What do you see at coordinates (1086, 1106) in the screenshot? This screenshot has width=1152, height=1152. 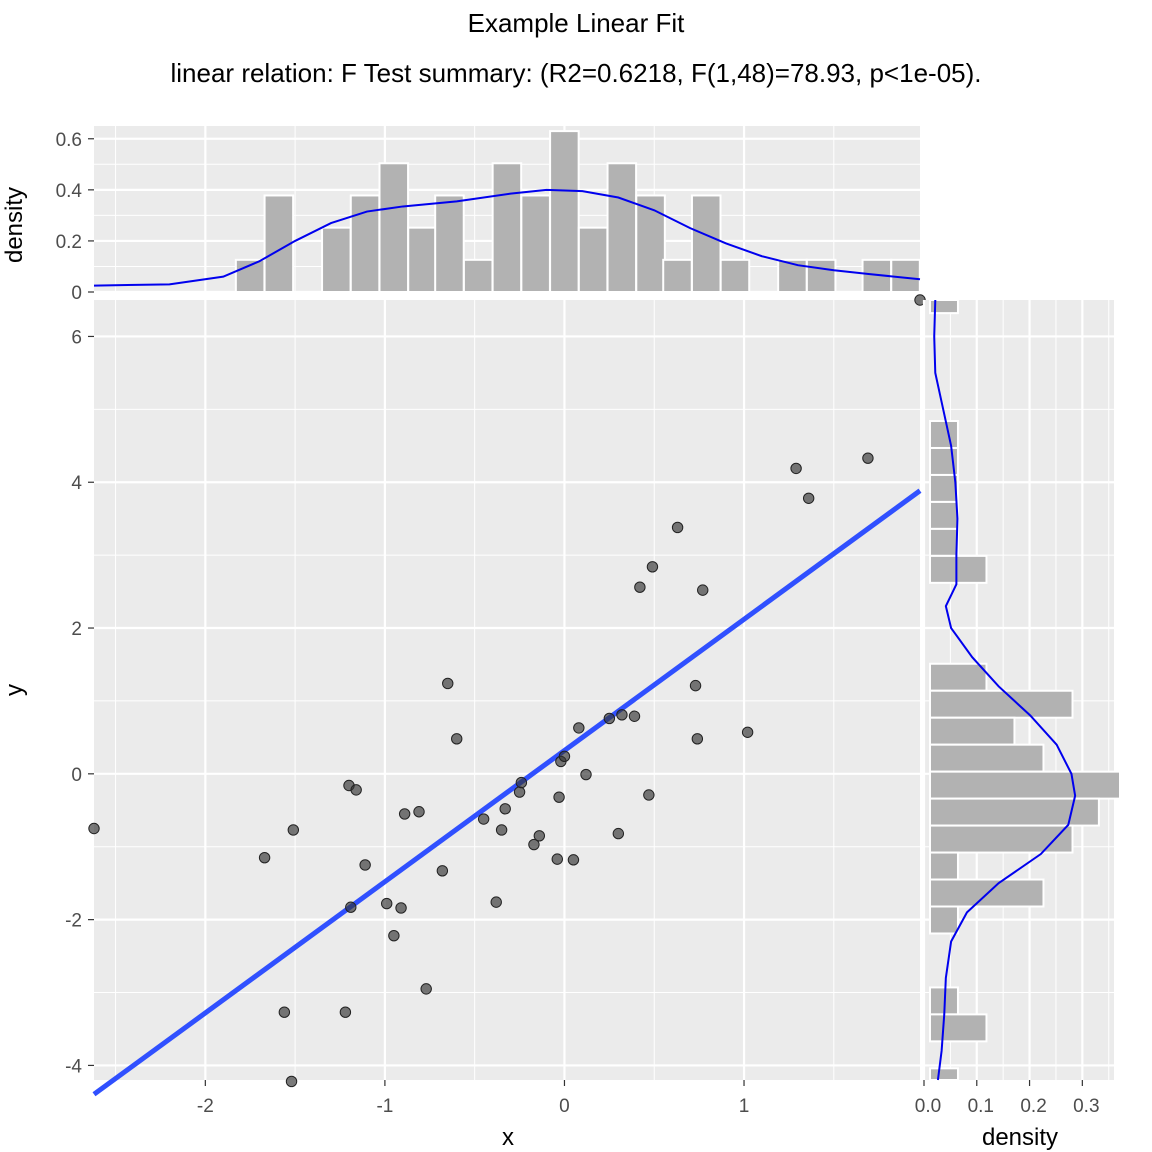 I see `right-x-tick-label: 0.3` at bounding box center [1086, 1106].